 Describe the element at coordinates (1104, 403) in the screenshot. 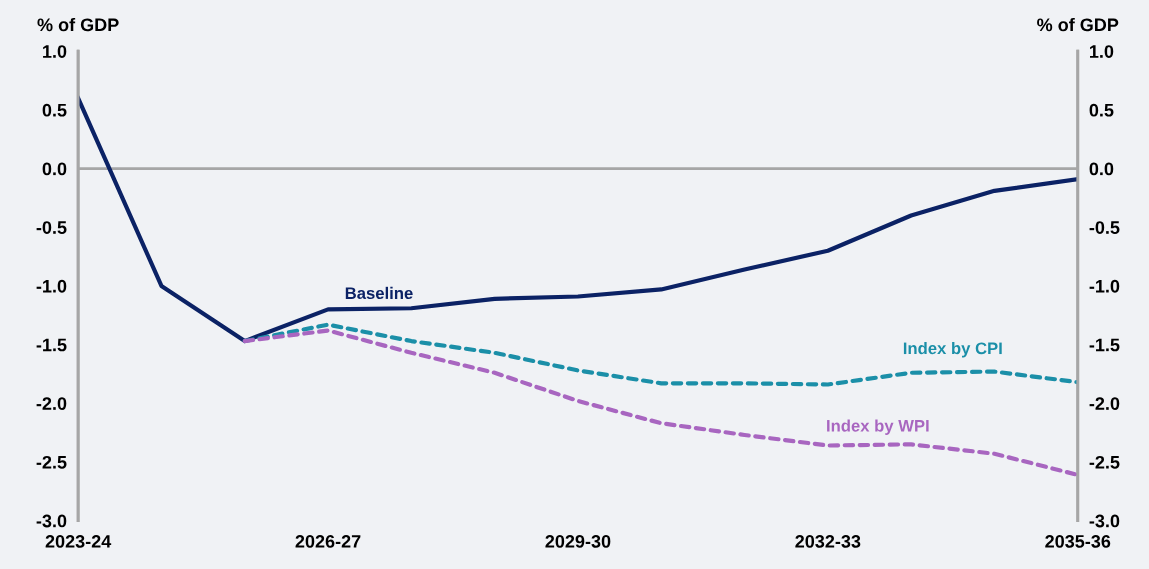

I see `y2-tick-label: -2.0` at that location.